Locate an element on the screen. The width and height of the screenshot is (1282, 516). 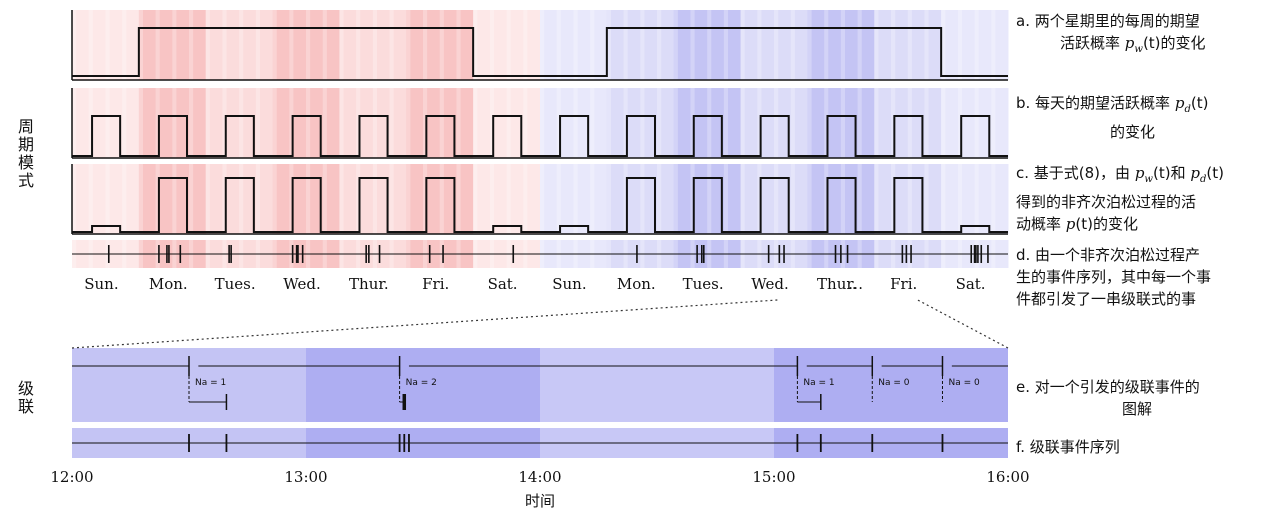
cascade-label: Na = 2 is located at coordinates (421, 383).